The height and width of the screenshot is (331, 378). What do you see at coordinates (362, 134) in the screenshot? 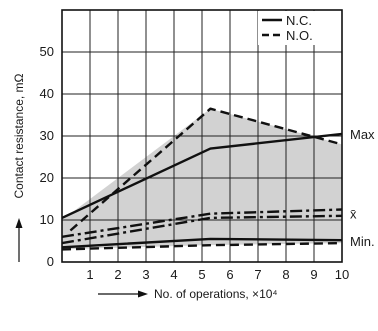
I see `annotation-label: Max` at bounding box center [362, 134].